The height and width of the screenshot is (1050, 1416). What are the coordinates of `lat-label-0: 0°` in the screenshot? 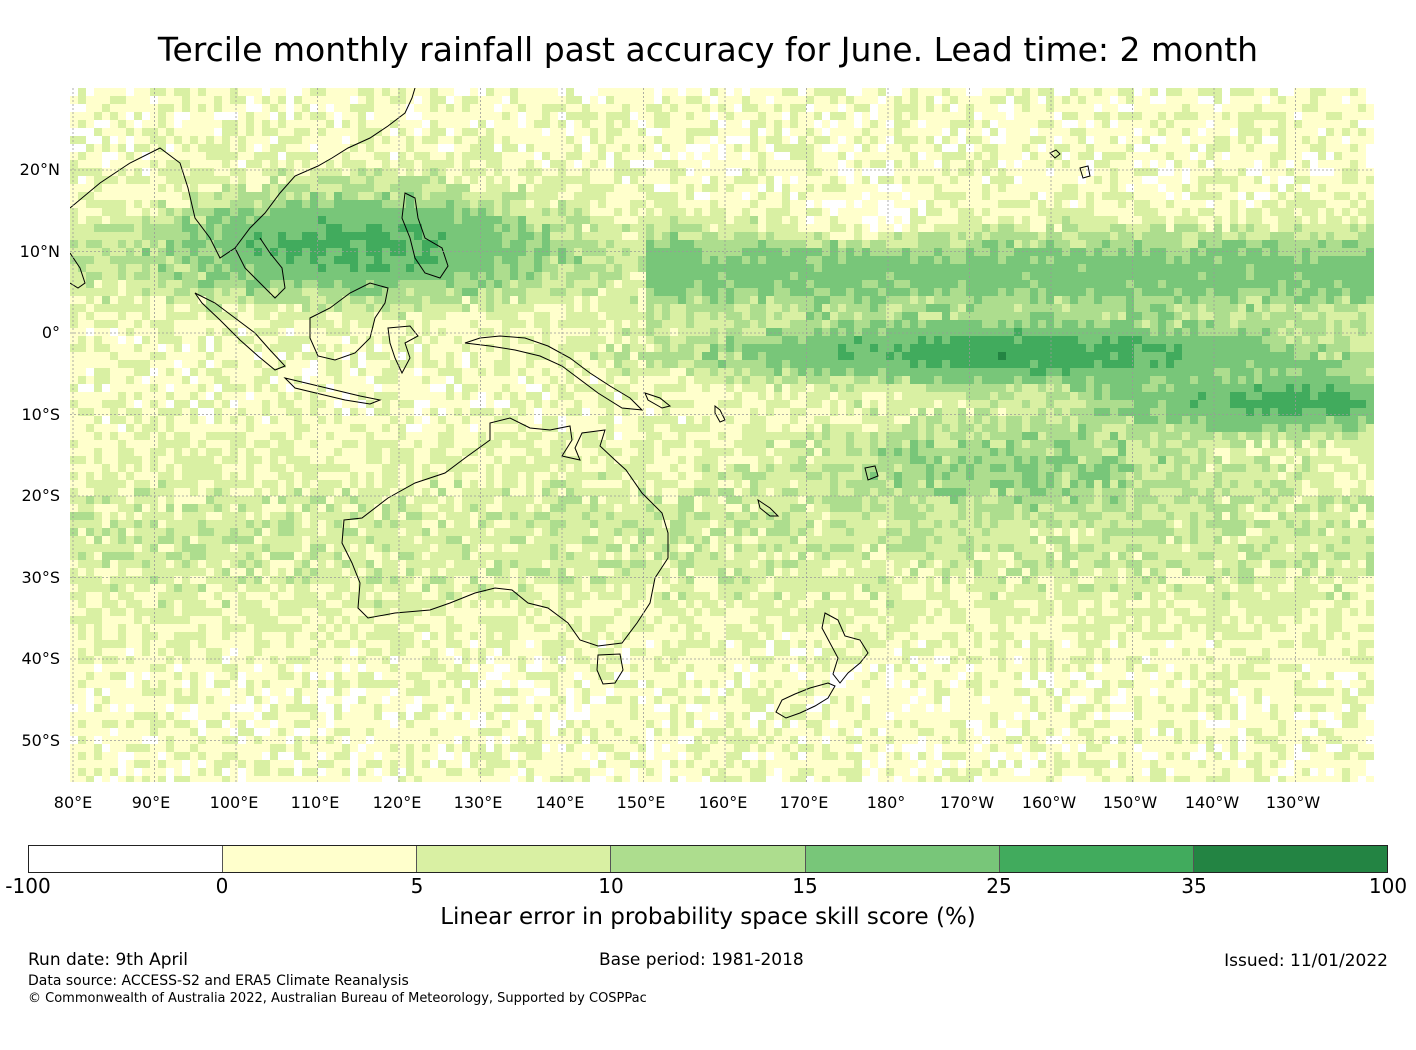 It's located at (50, 332).